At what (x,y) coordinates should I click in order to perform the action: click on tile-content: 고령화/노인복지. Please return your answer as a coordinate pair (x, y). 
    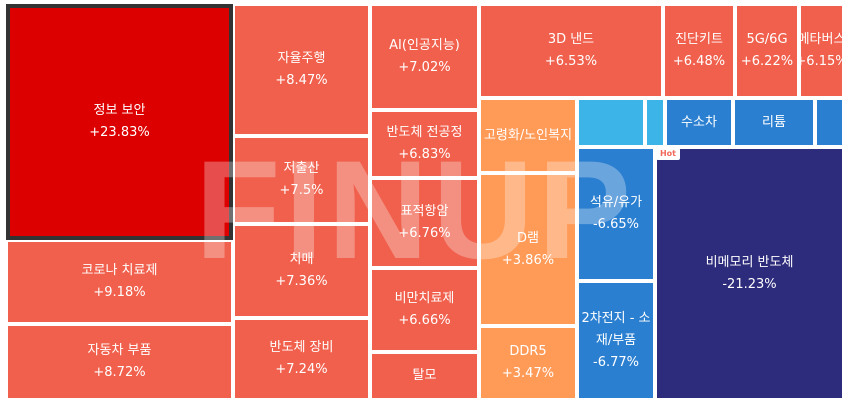
    Looking at the image, I should click on (528, 136).